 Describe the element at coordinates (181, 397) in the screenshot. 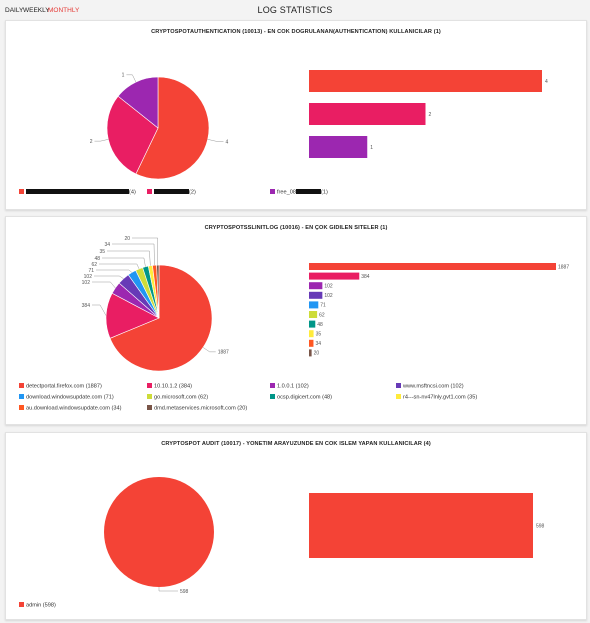

I see `legend-label: go.microsoft.com (62)` at that location.